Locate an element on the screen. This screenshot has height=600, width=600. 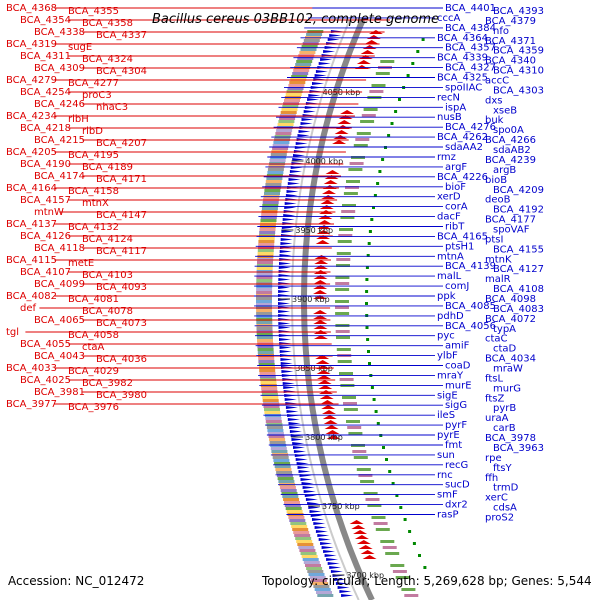
kbp-tick-label: 3800 kbp is located at coordinates (324, 437).